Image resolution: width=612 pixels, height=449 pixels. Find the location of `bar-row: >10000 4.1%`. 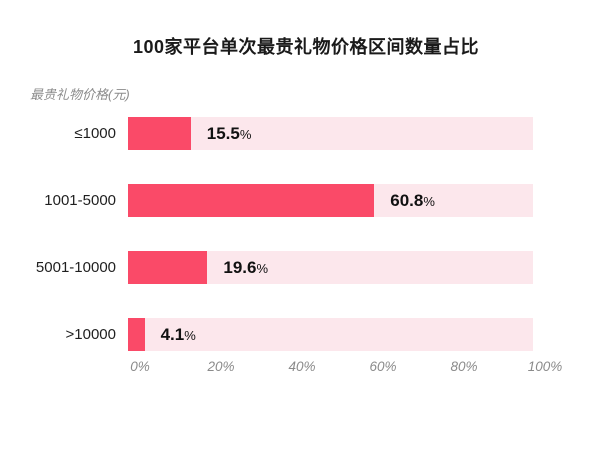

bar-row: >10000 4.1% is located at coordinates (306, 334).